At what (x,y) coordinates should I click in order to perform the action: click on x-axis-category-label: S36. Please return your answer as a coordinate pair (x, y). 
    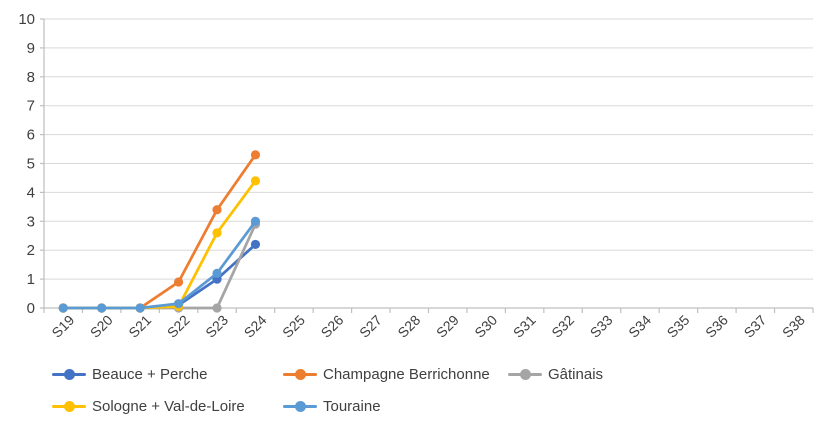
    Looking at the image, I should click on (716, 326).